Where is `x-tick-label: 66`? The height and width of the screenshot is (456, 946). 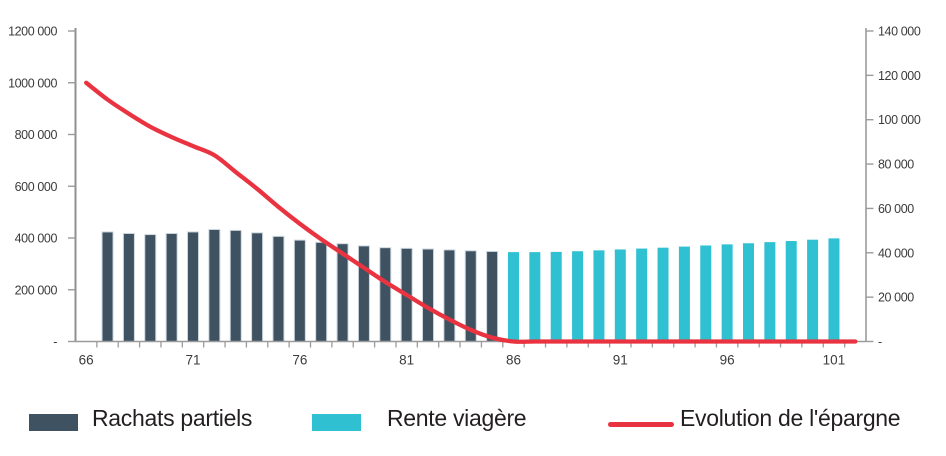
x-tick-label: 66 is located at coordinates (86, 360).